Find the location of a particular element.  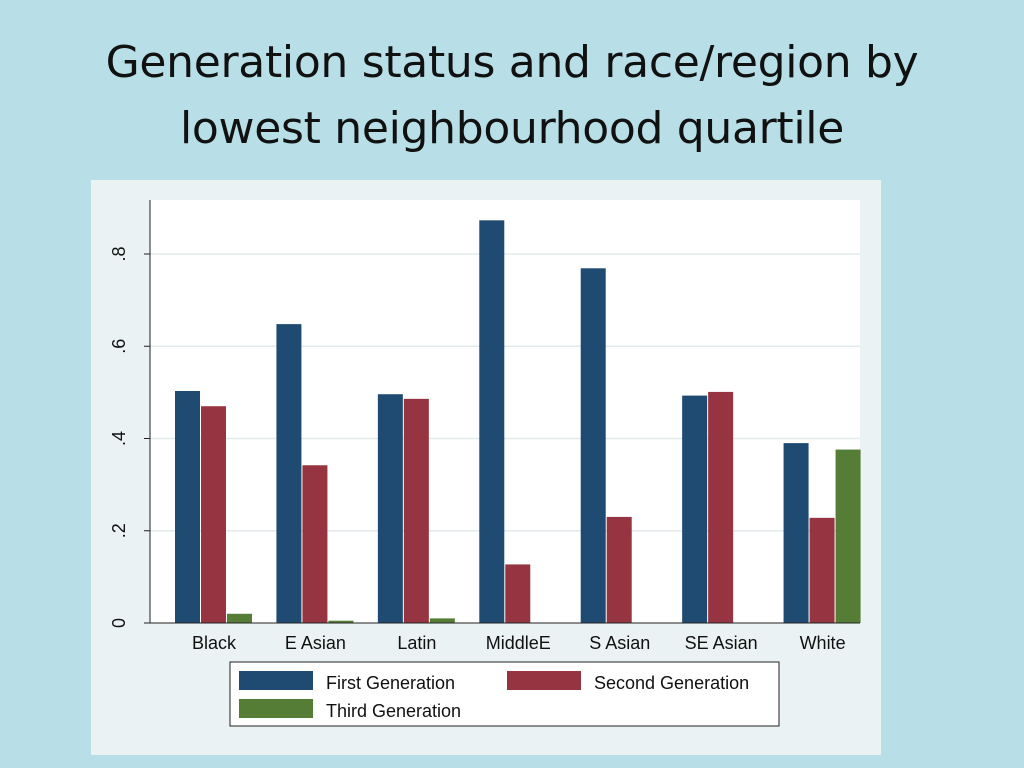

x-tick-label: S Asian is located at coordinates (619, 643).